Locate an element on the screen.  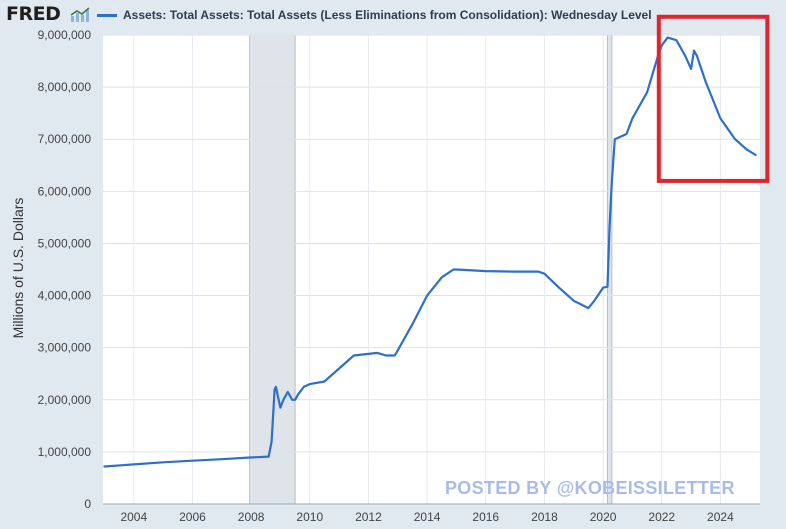
x-tick-label: 2020 is located at coordinates (603, 517).